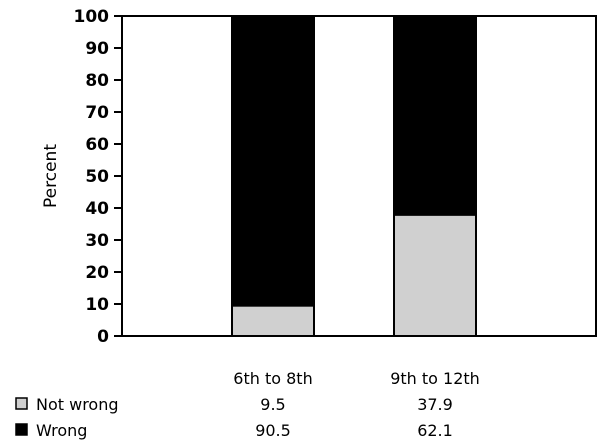 This screenshot has width=598, height=442. I want to click on y-tick-label: 40, so click(97, 209).